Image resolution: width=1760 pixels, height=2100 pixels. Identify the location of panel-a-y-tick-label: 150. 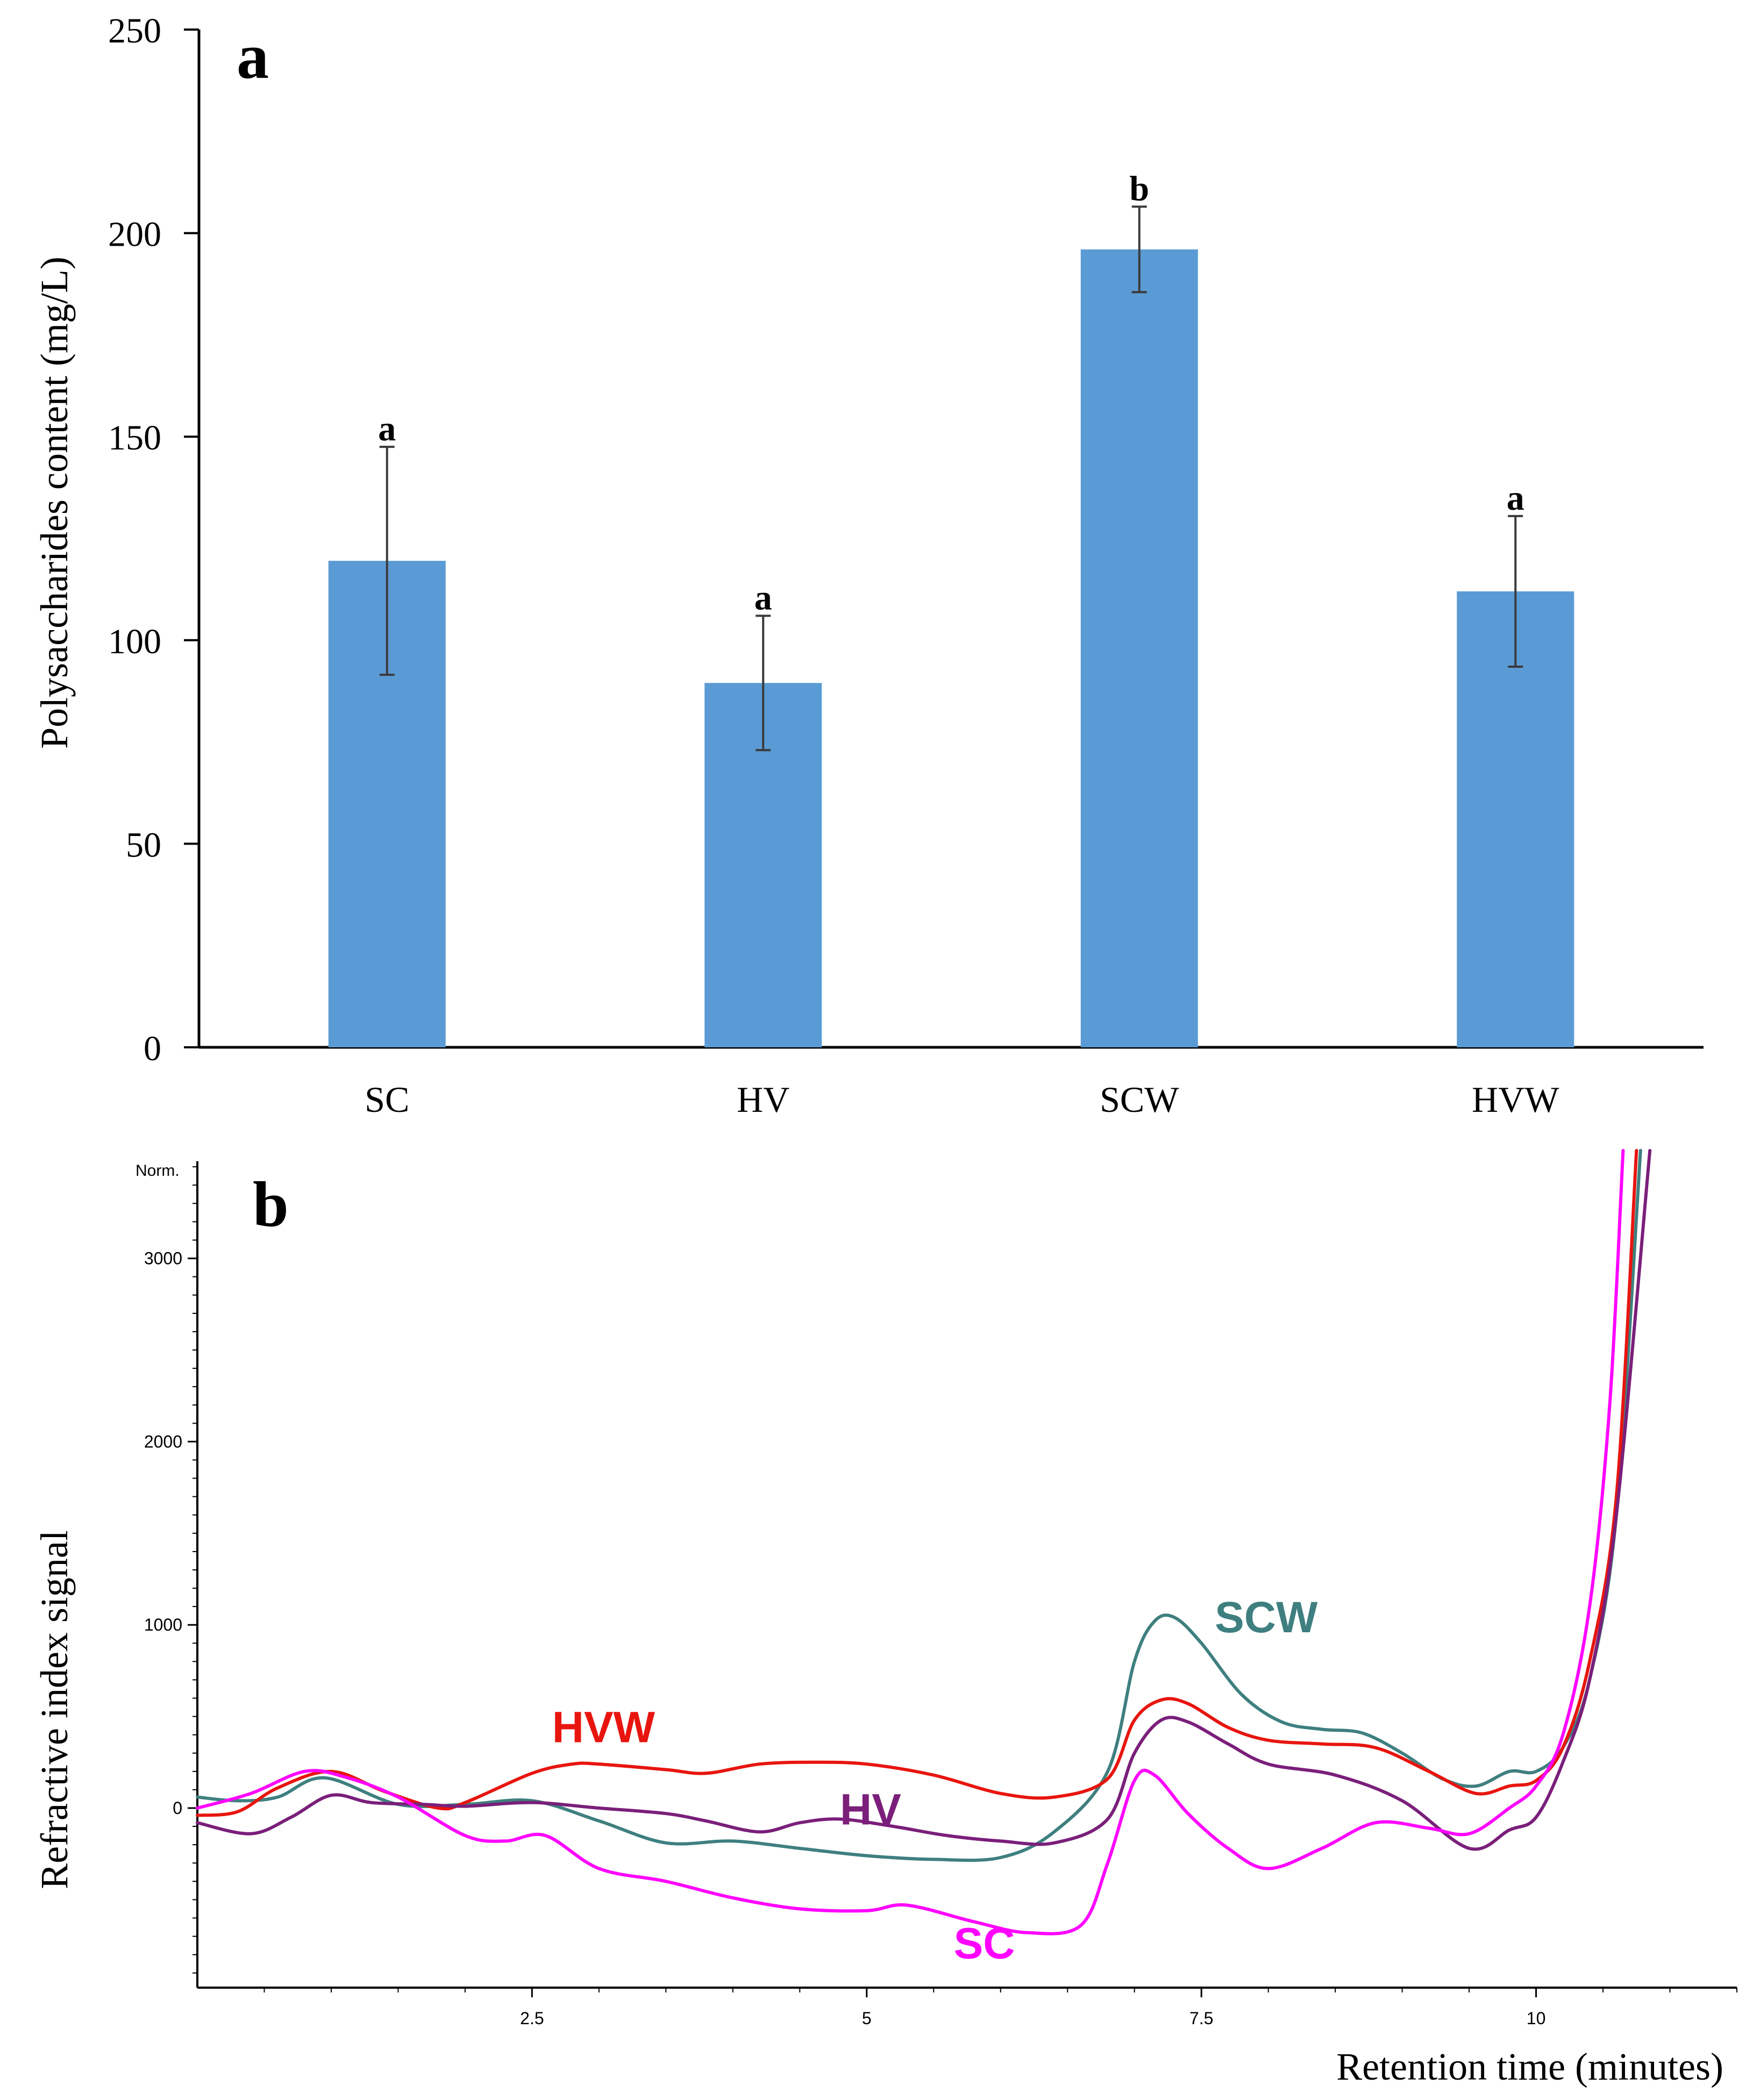
(134, 438).